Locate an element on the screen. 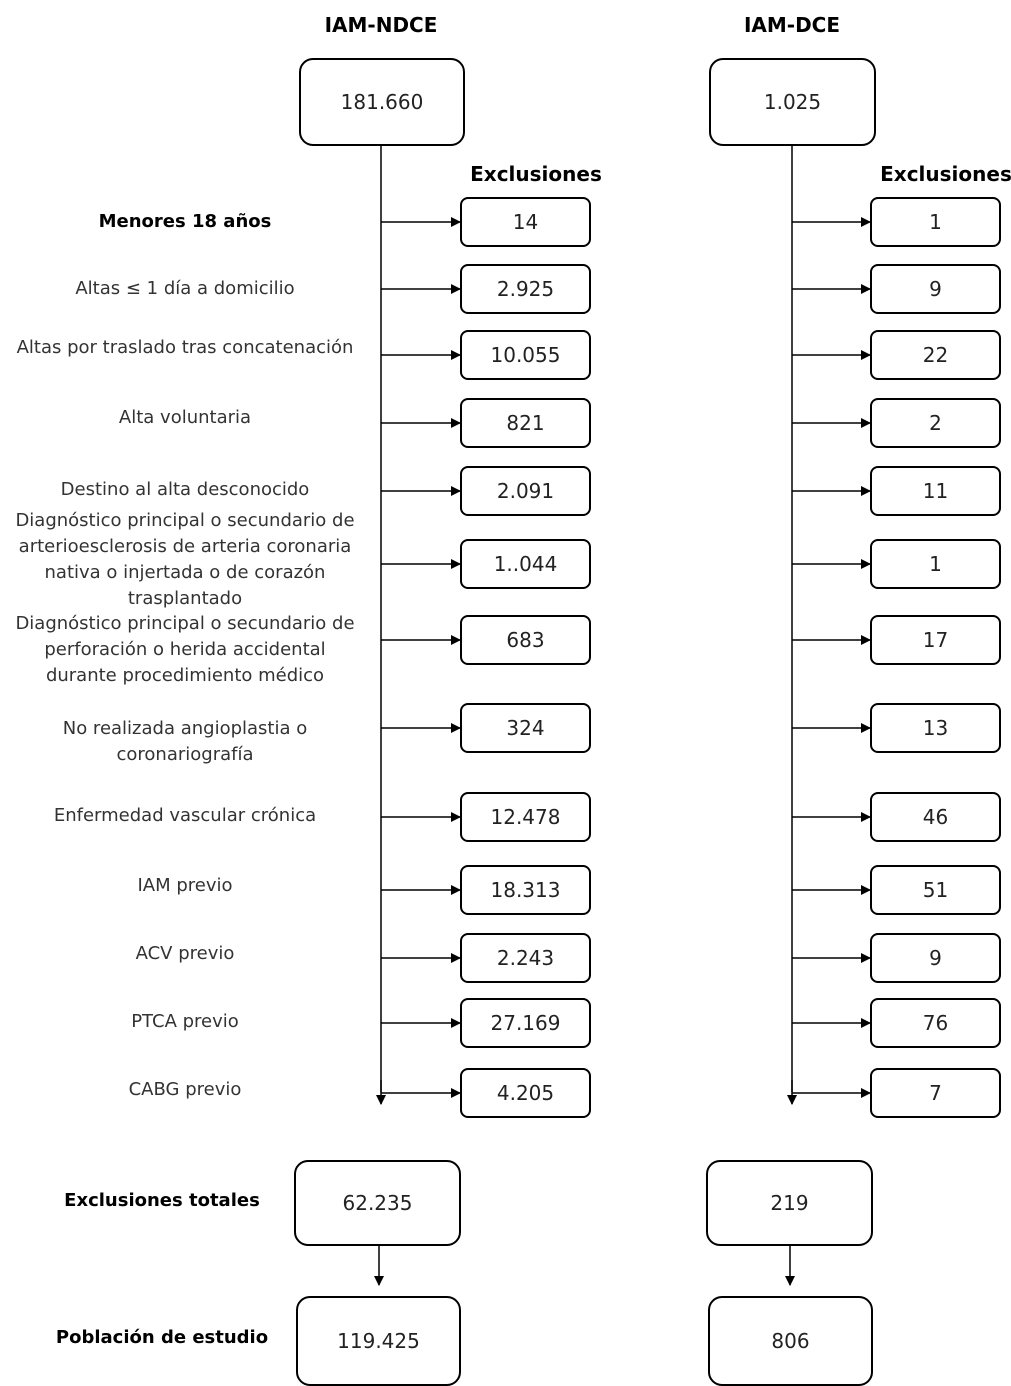  exclusion-box: 683 is located at coordinates (525, 640).